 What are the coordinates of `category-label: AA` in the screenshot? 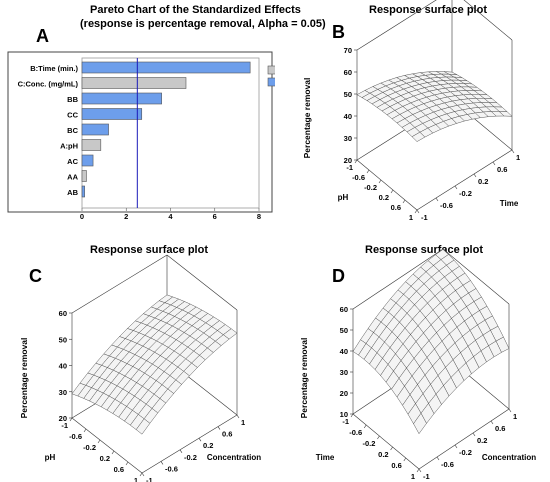 It's located at (72, 177).